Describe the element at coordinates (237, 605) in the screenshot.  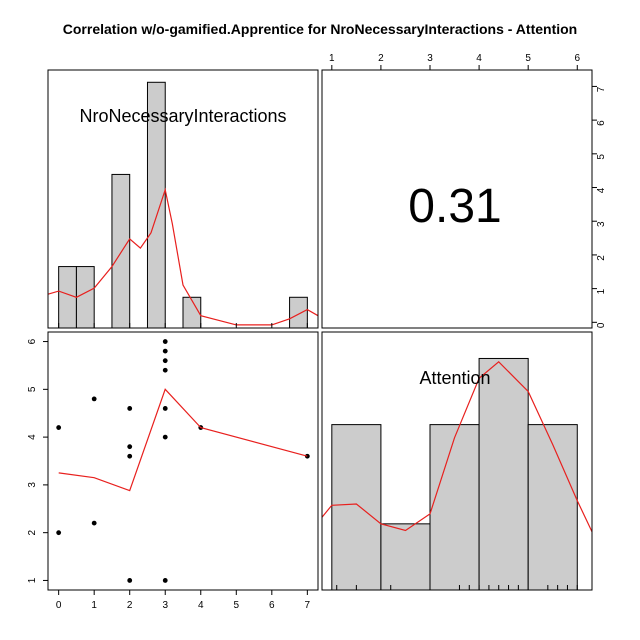
I see `bottom-axis-tick-label: 5` at that location.